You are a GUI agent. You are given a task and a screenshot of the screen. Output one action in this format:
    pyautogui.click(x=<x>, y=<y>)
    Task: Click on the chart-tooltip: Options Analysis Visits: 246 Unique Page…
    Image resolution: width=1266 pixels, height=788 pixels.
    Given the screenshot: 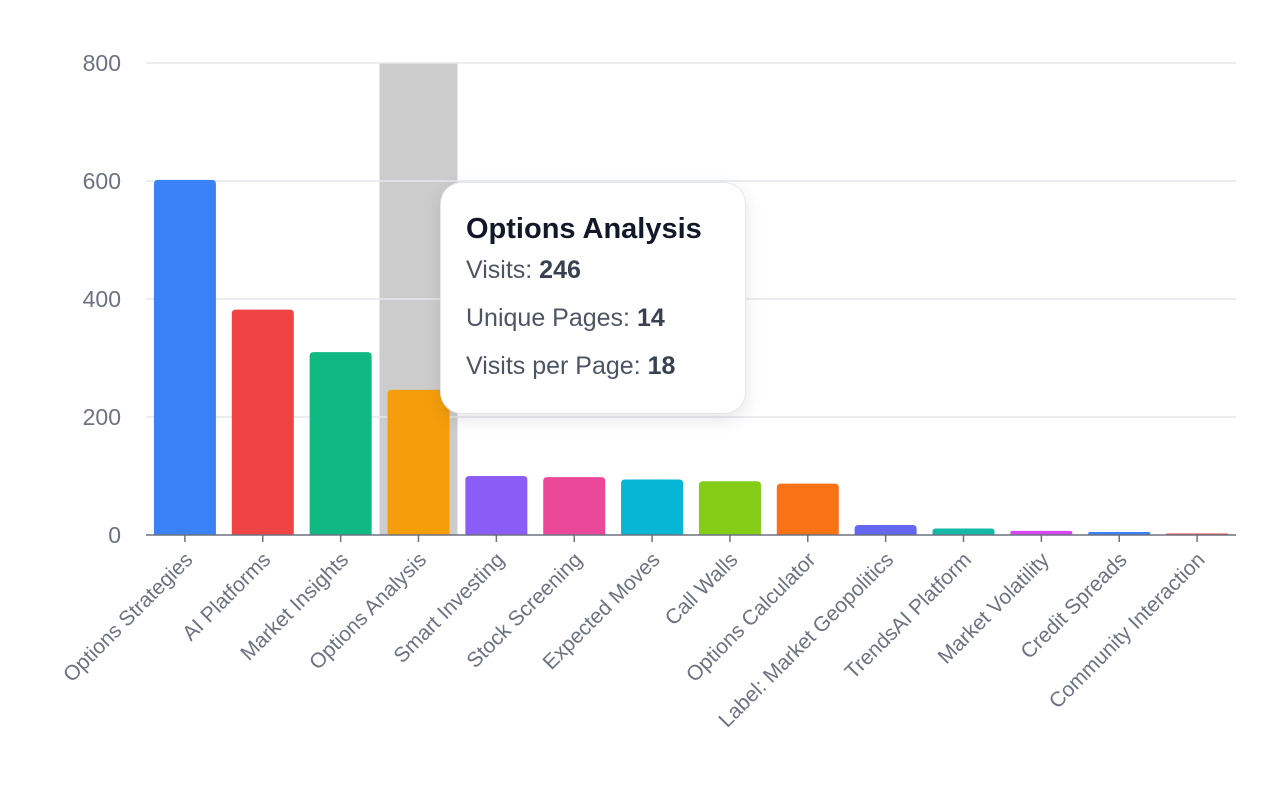 What is the action you would take?
    pyautogui.click(x=593, y=298)
    